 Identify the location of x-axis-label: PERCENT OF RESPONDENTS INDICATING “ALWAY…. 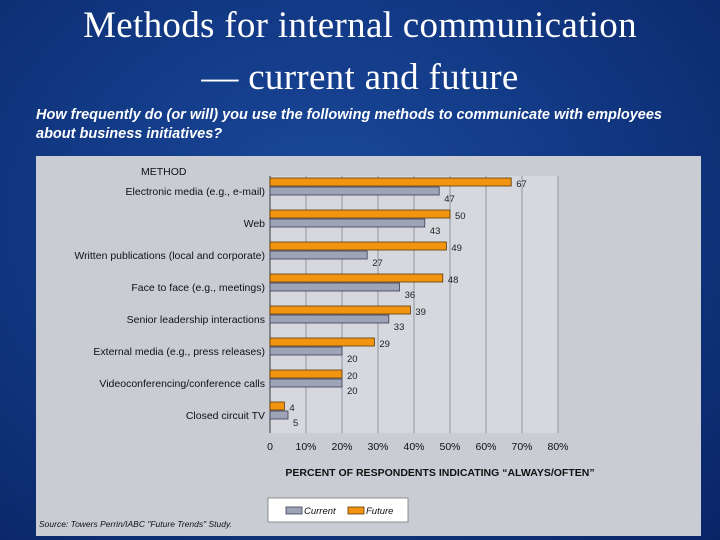
(439, 473).